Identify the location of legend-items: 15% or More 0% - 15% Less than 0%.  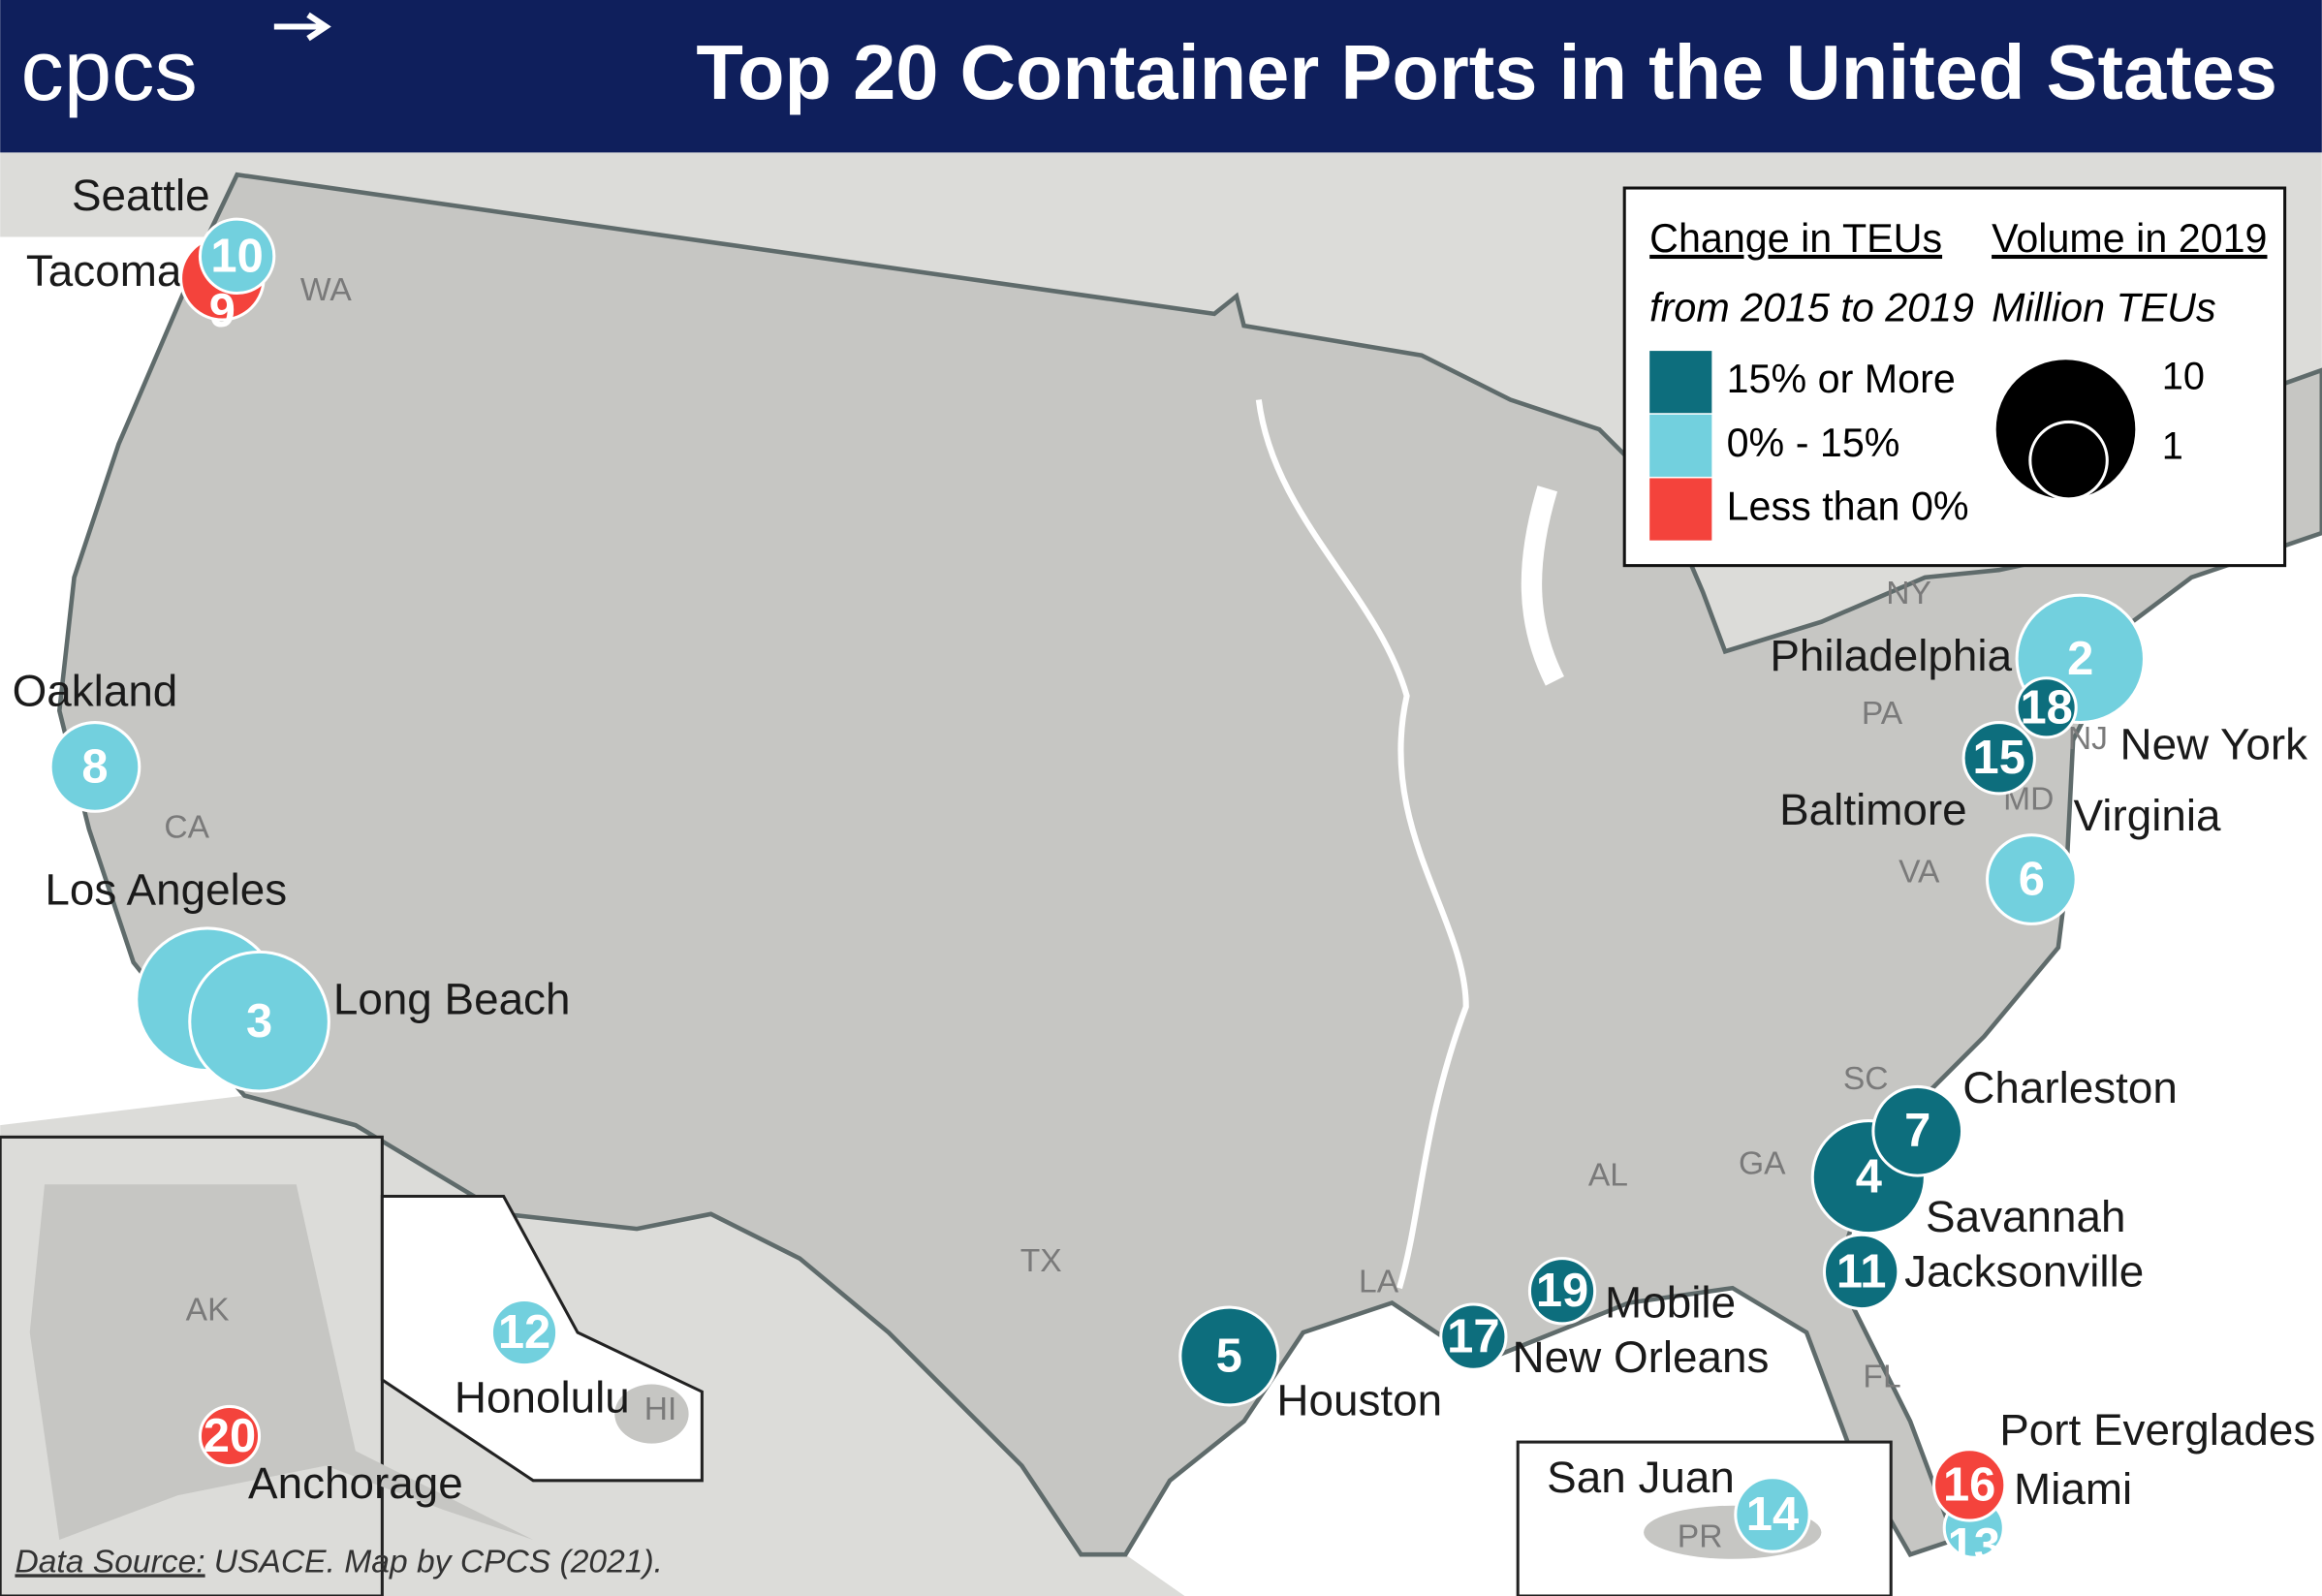
(1809, 446).